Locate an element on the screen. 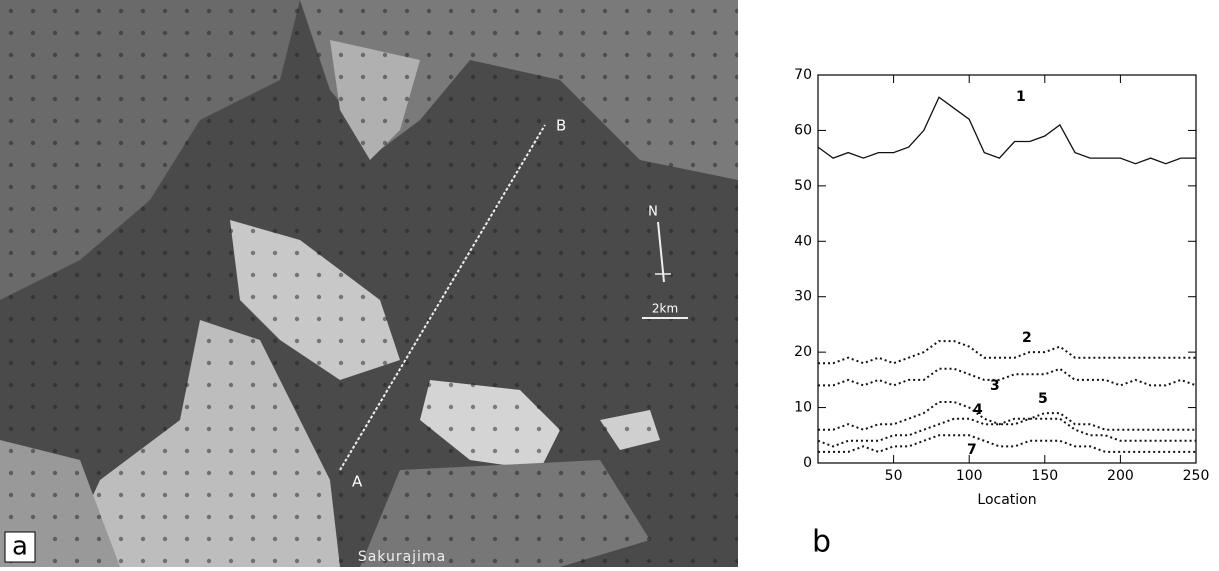  x-tick-label: 50 is located at coordinates (894, 476).